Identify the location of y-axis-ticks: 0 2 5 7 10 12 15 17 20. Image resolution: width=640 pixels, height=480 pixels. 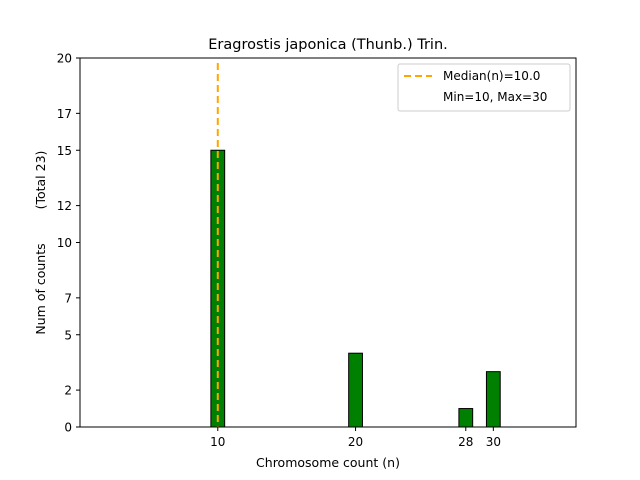
(68, 243).